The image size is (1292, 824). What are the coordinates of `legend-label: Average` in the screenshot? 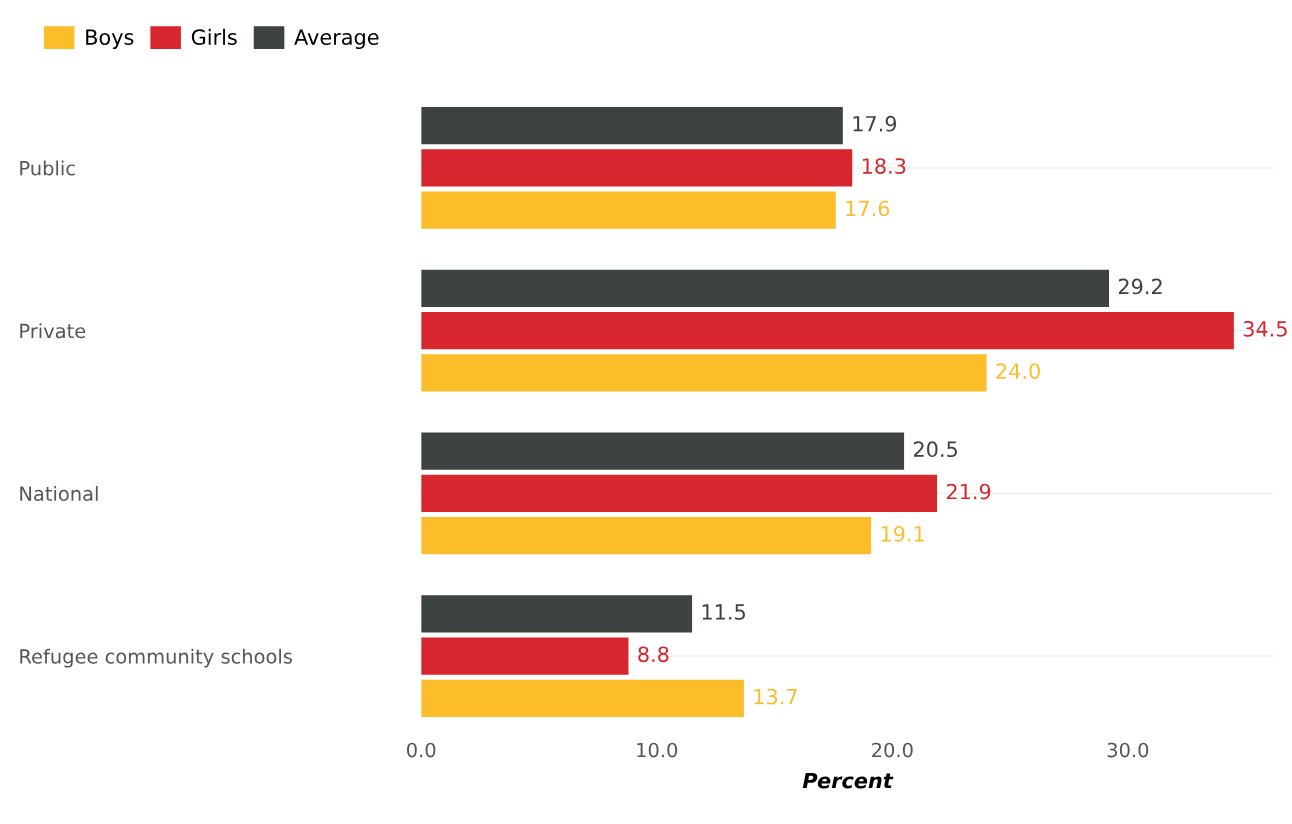 It's located at (336, 39).